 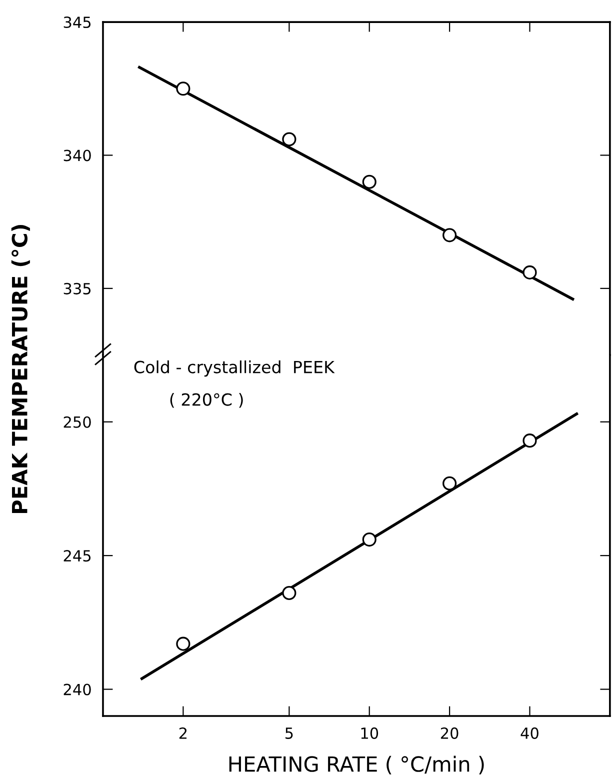 I want to click on y-tick-label: 250, so click(x=77, y=422).